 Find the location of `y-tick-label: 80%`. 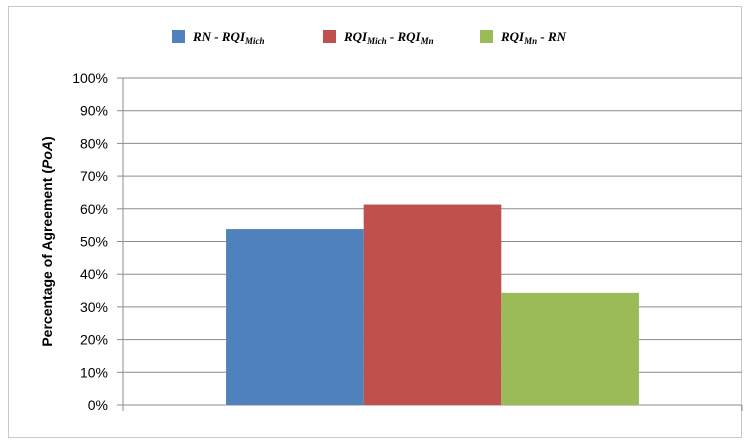

y-tick-label: 80% is located at coordinates (94, 143).